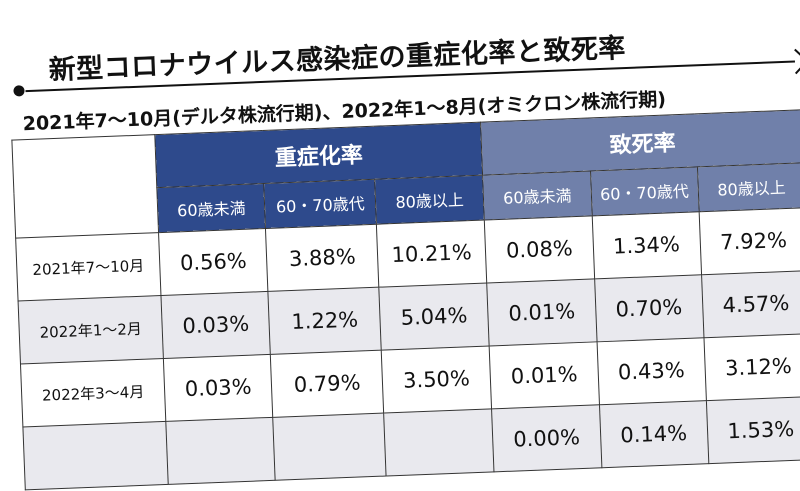 Image resolution: width=800 pixels, height=491 pixels. I want to click on table-cell: 0.56%, so click(213, 262).